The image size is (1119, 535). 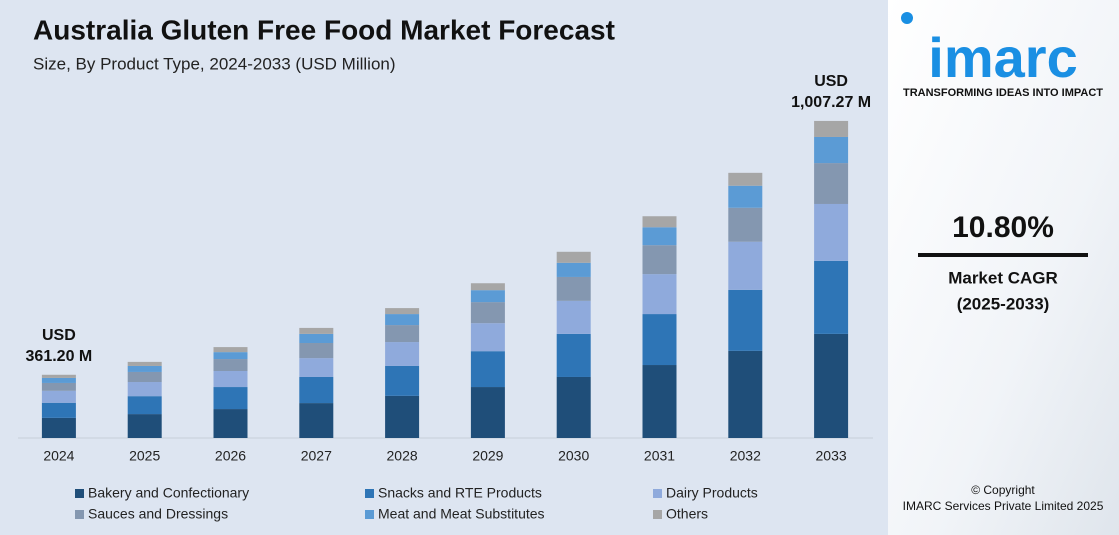 I want to click on legend-label: Others, so click(x=687, y=514).